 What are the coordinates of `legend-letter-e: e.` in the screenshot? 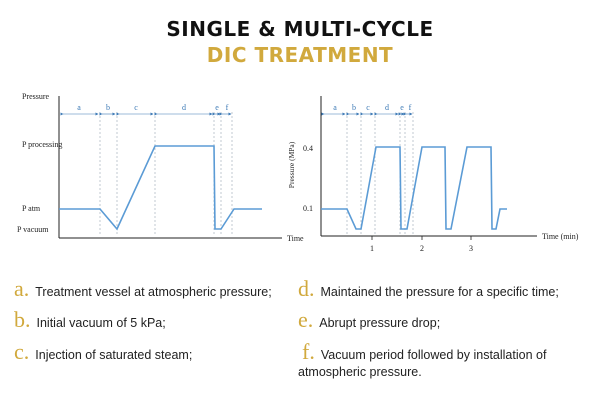 It's located at (306, 319).